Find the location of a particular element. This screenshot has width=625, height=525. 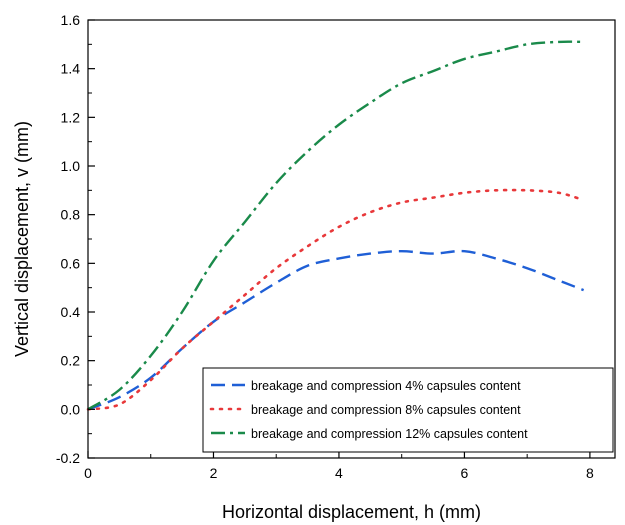

y-tick-label: 0.2 is located at coordinates (71, 361).